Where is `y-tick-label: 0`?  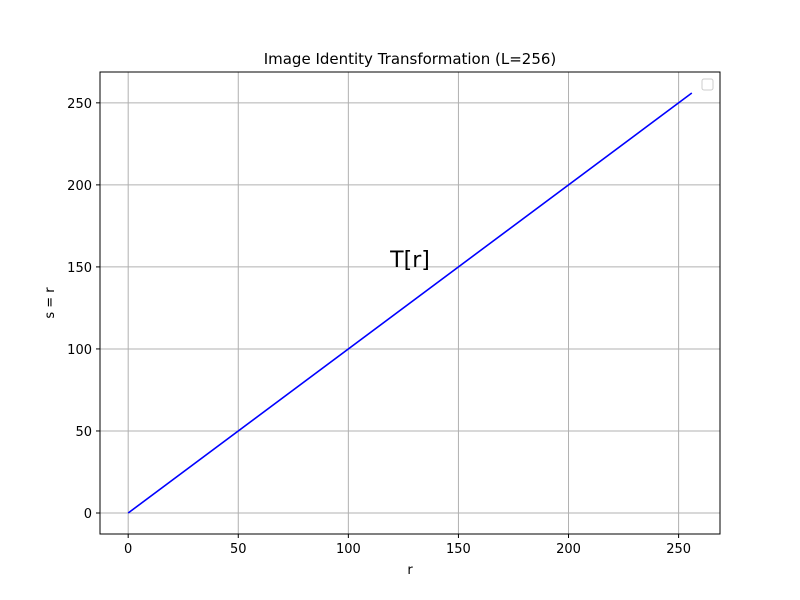
y-tick-label: 0 is located at coordinates (88, 514).